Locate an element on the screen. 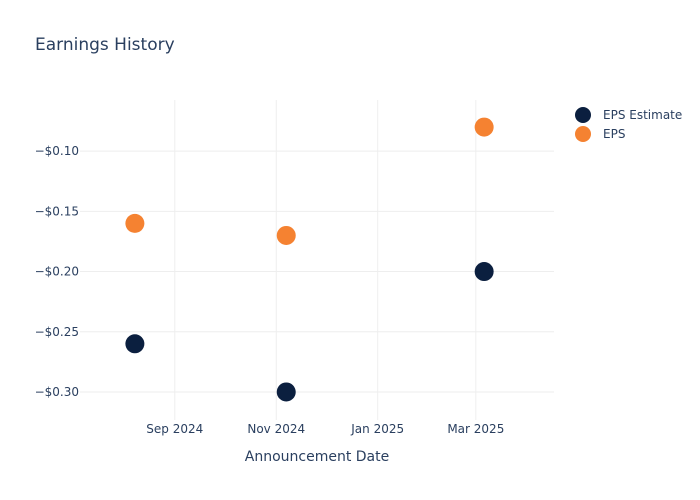 This screenshot has width=700, height=500. legend: EPS Estimate EPS is located at coordinates (628, 124).